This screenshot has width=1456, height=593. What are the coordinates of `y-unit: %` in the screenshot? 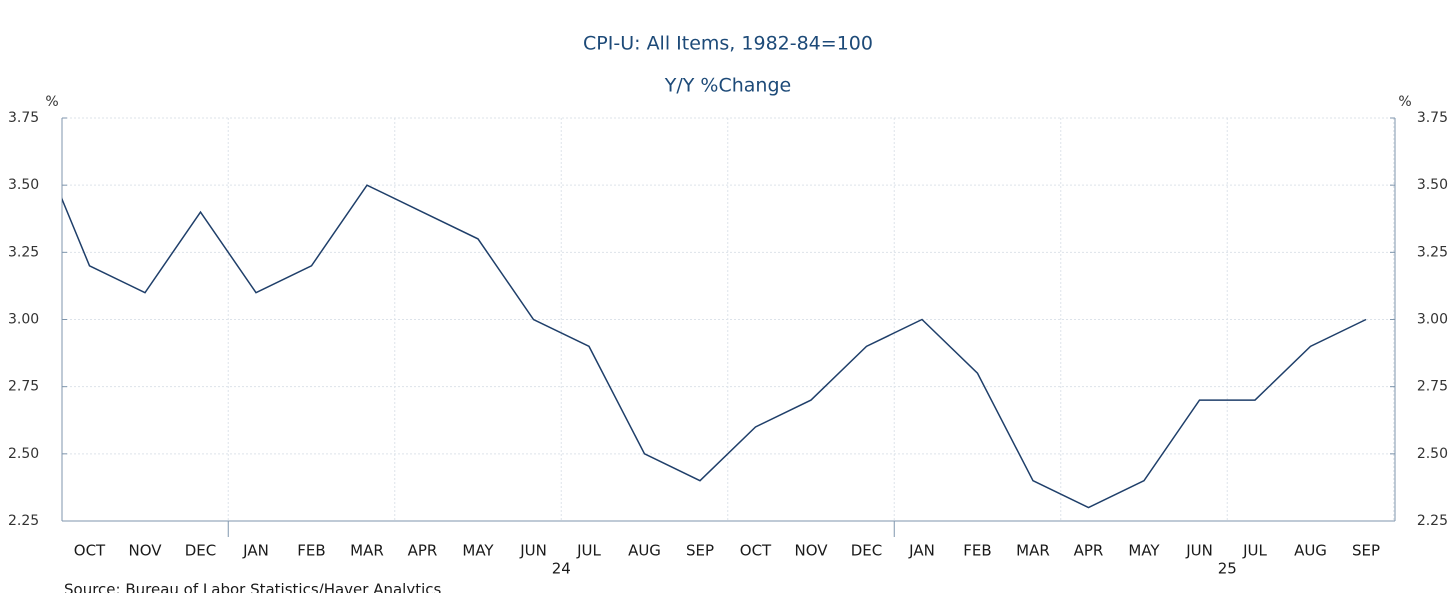 It's located at (51, 102).